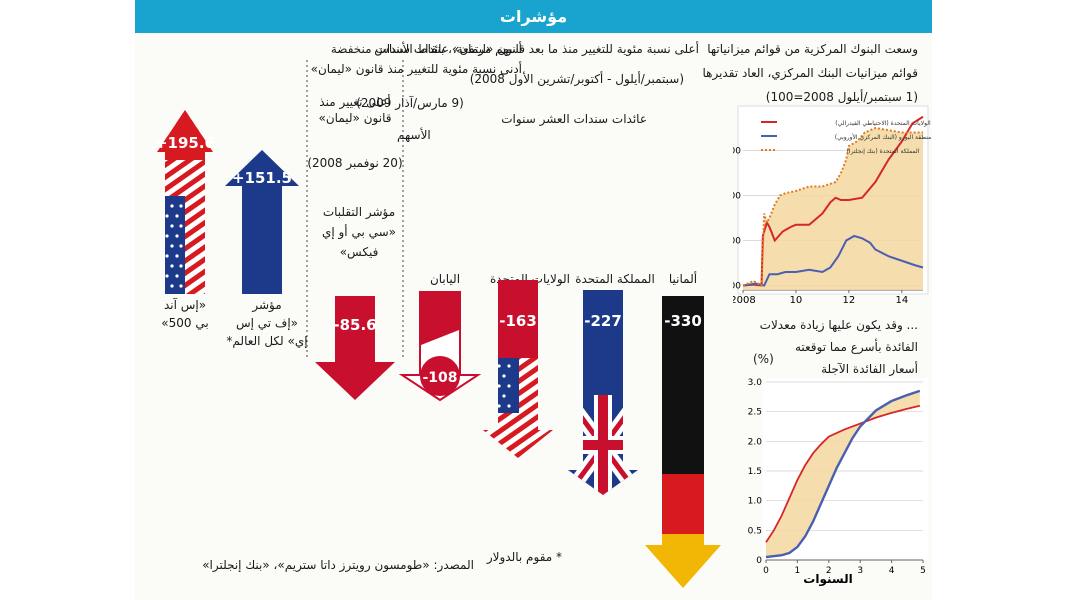 The image size is (1066, 600). What do you see at coordinates (603, 321) in the screenshot?
I see `uk-value-label: -227` at bounding box center [603, 321].